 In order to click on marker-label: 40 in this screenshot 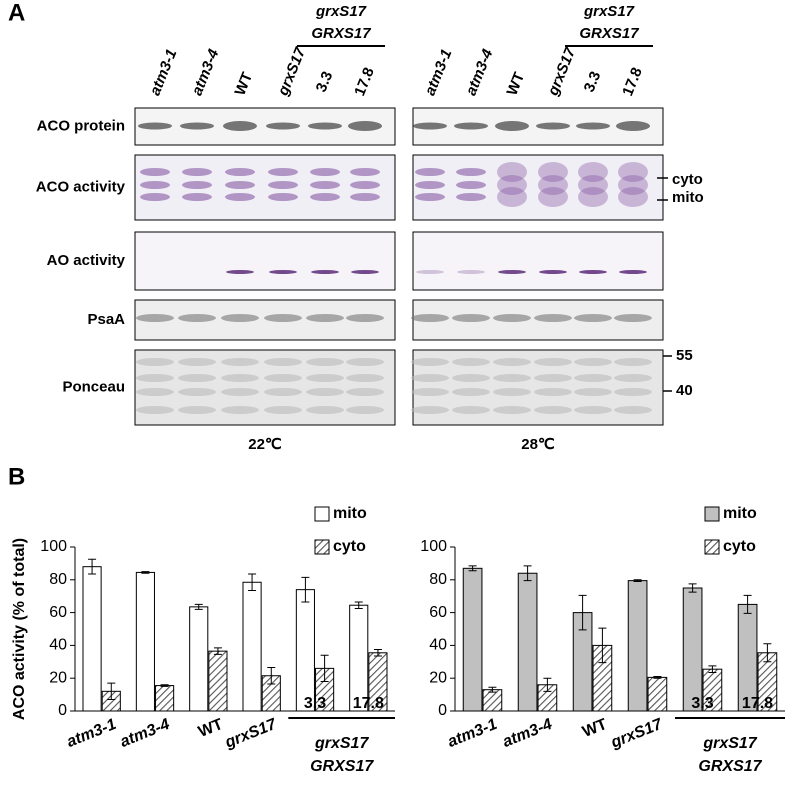, I will do `click(684, 390)`.